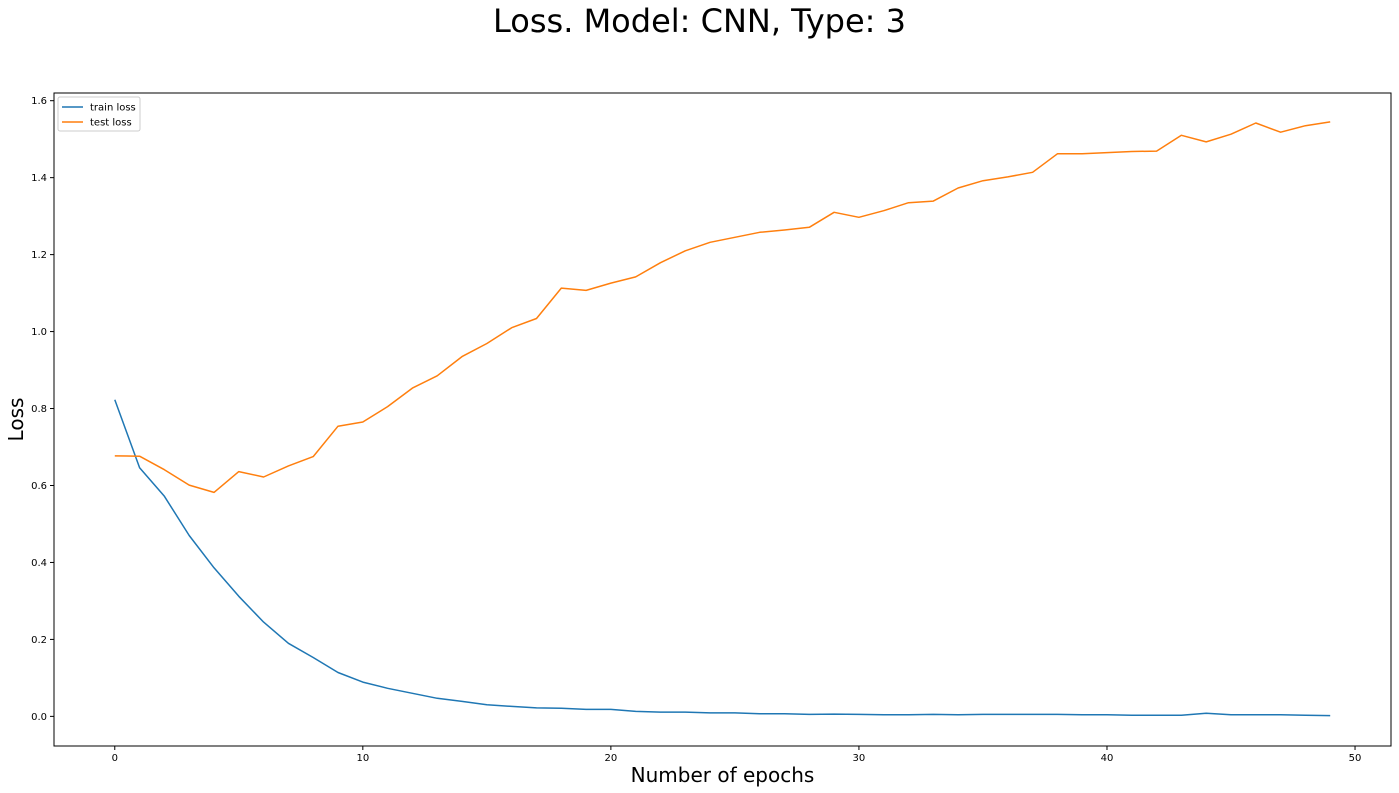 This screenshot has width=1399, height=793. I want to click on legend-label: test loss, so click(111, 123).